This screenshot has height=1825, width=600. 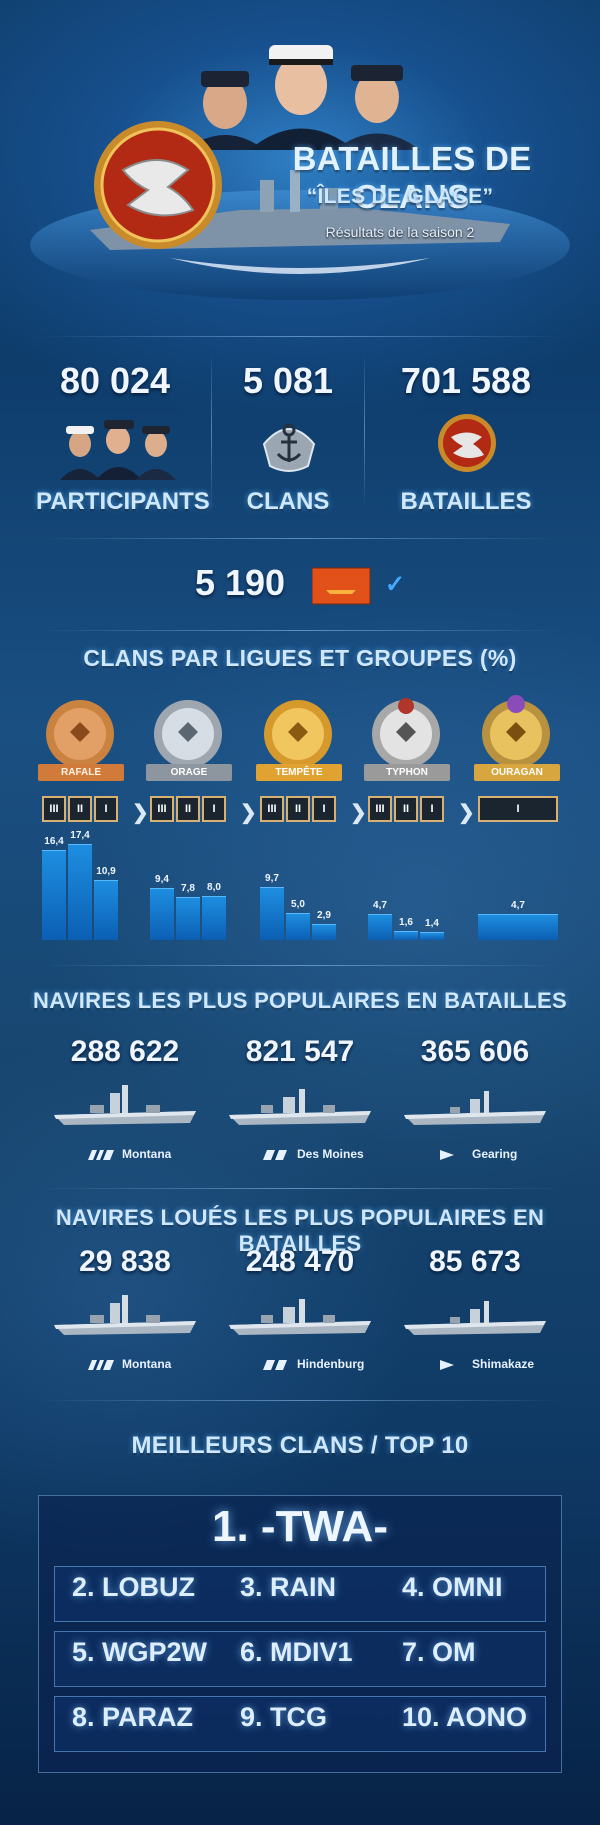 I want to click on ship-name: Hindenburg, so click(x=331, y=1364).